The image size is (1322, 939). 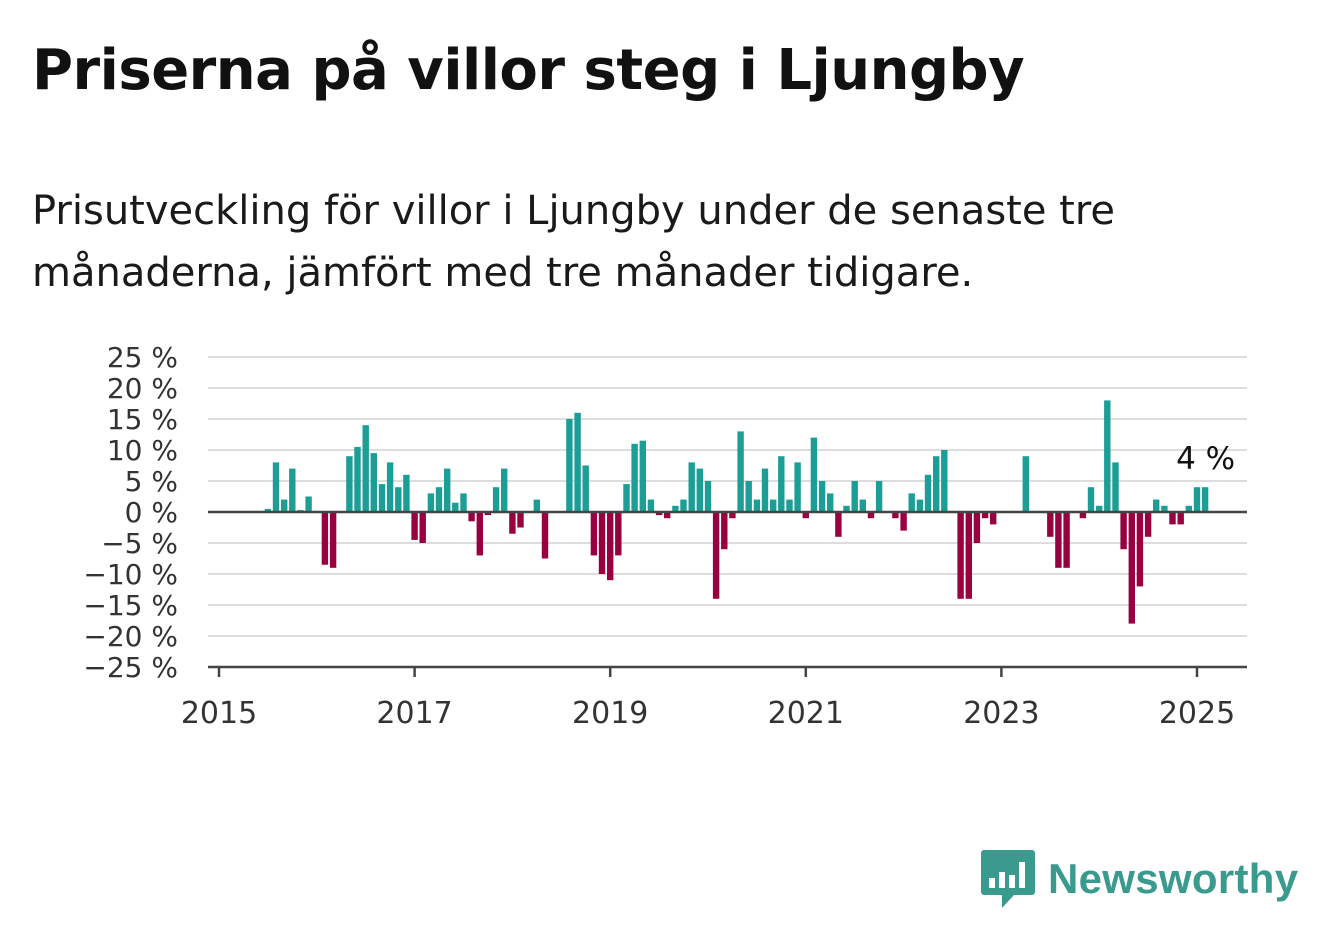 I want to click on bar-chart-speech-bubble-icon, so click(x=1008, y=879).